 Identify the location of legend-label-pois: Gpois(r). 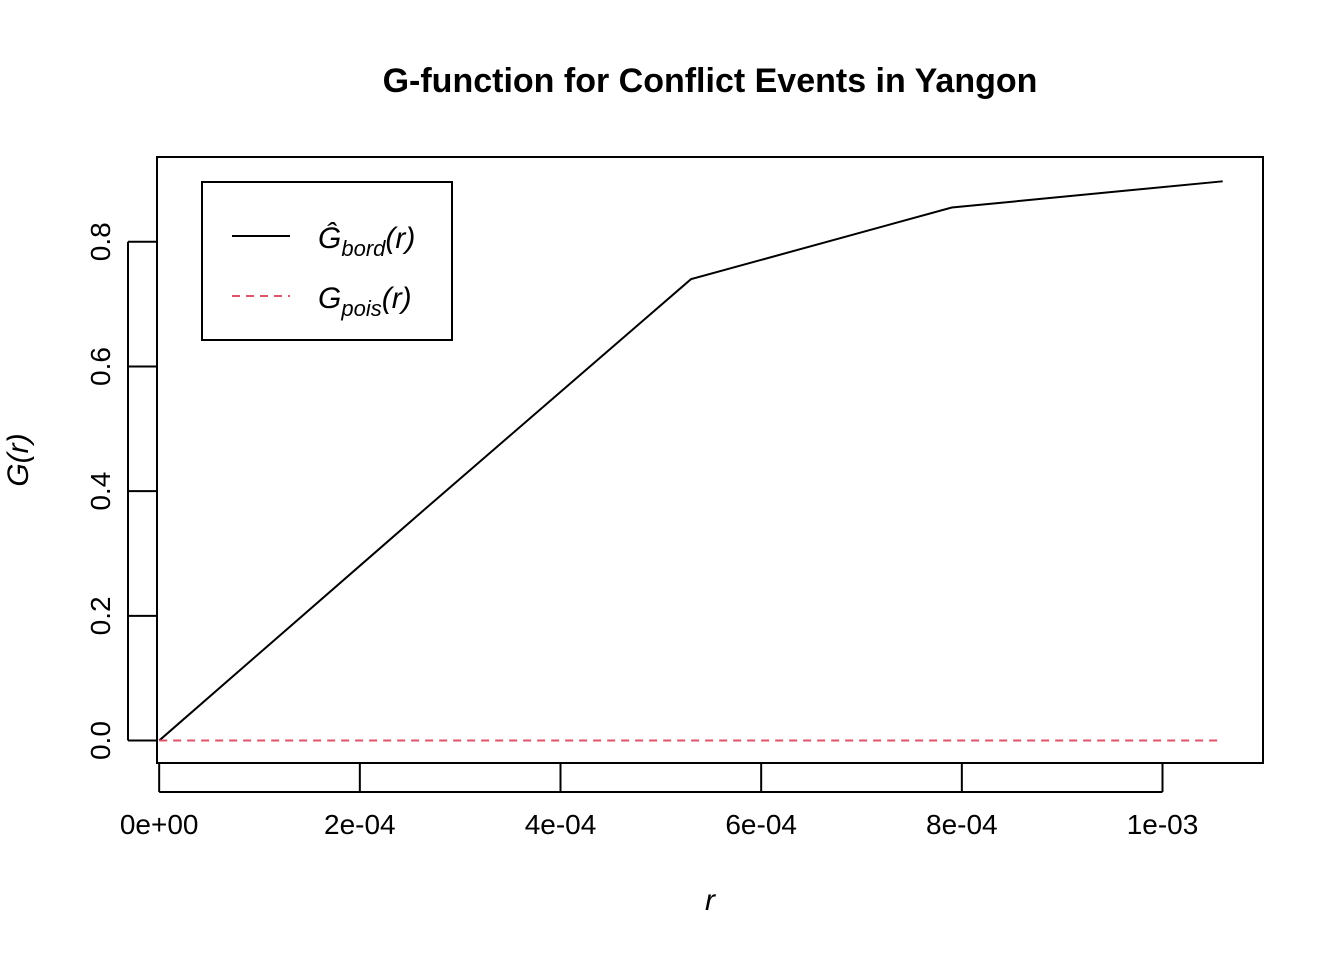
(365, 301).